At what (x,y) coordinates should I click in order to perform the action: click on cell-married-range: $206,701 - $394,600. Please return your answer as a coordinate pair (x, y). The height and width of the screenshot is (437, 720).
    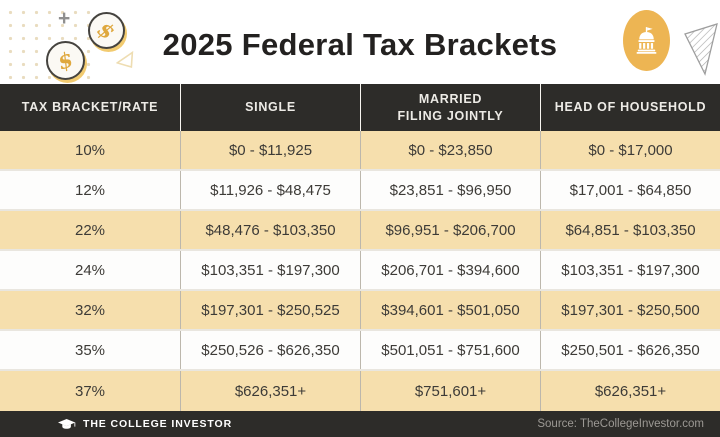
    Looking at the image, I should click on (450, 270).